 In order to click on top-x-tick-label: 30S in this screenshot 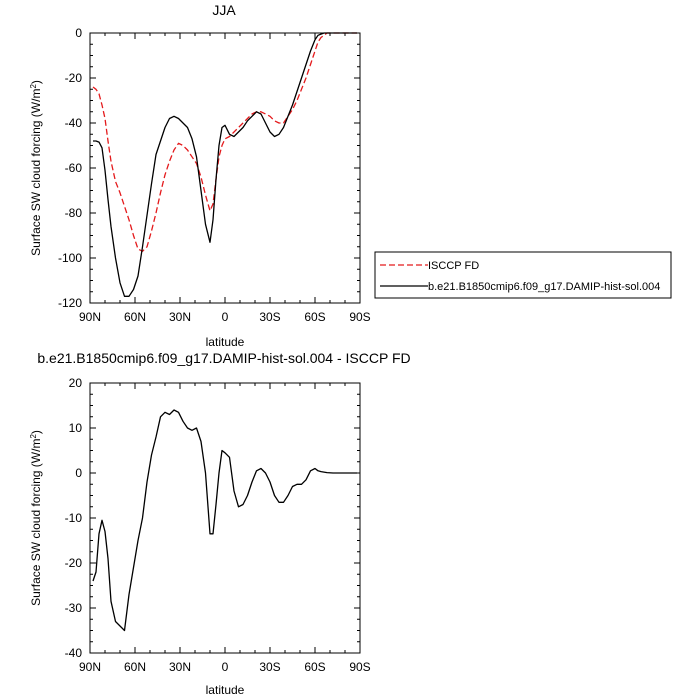, I will do `click(269, 317)`.